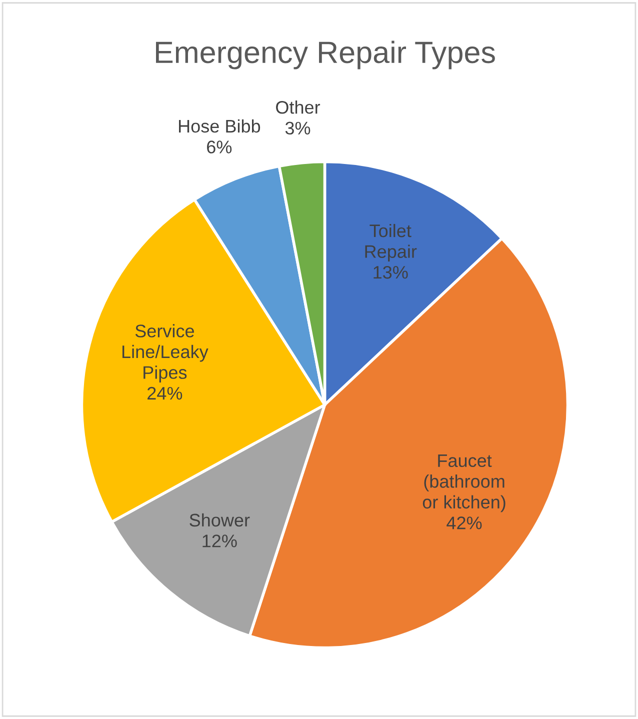 This screenshot has width=638, height=719. Describe the element at coordinates (219, 126) in the screenshot. I see `slice-label: Hose Bibb` at that location.